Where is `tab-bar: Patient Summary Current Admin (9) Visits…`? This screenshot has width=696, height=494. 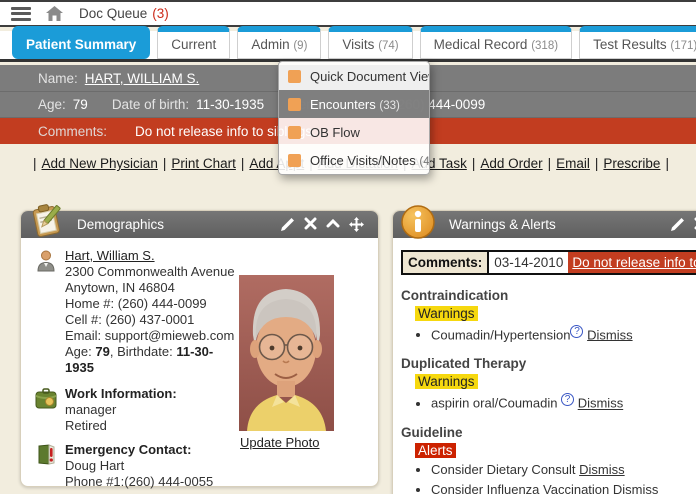 tab-bar: Patient Summary Current Admin (9) Visits… is located at coordinates (348, 44).